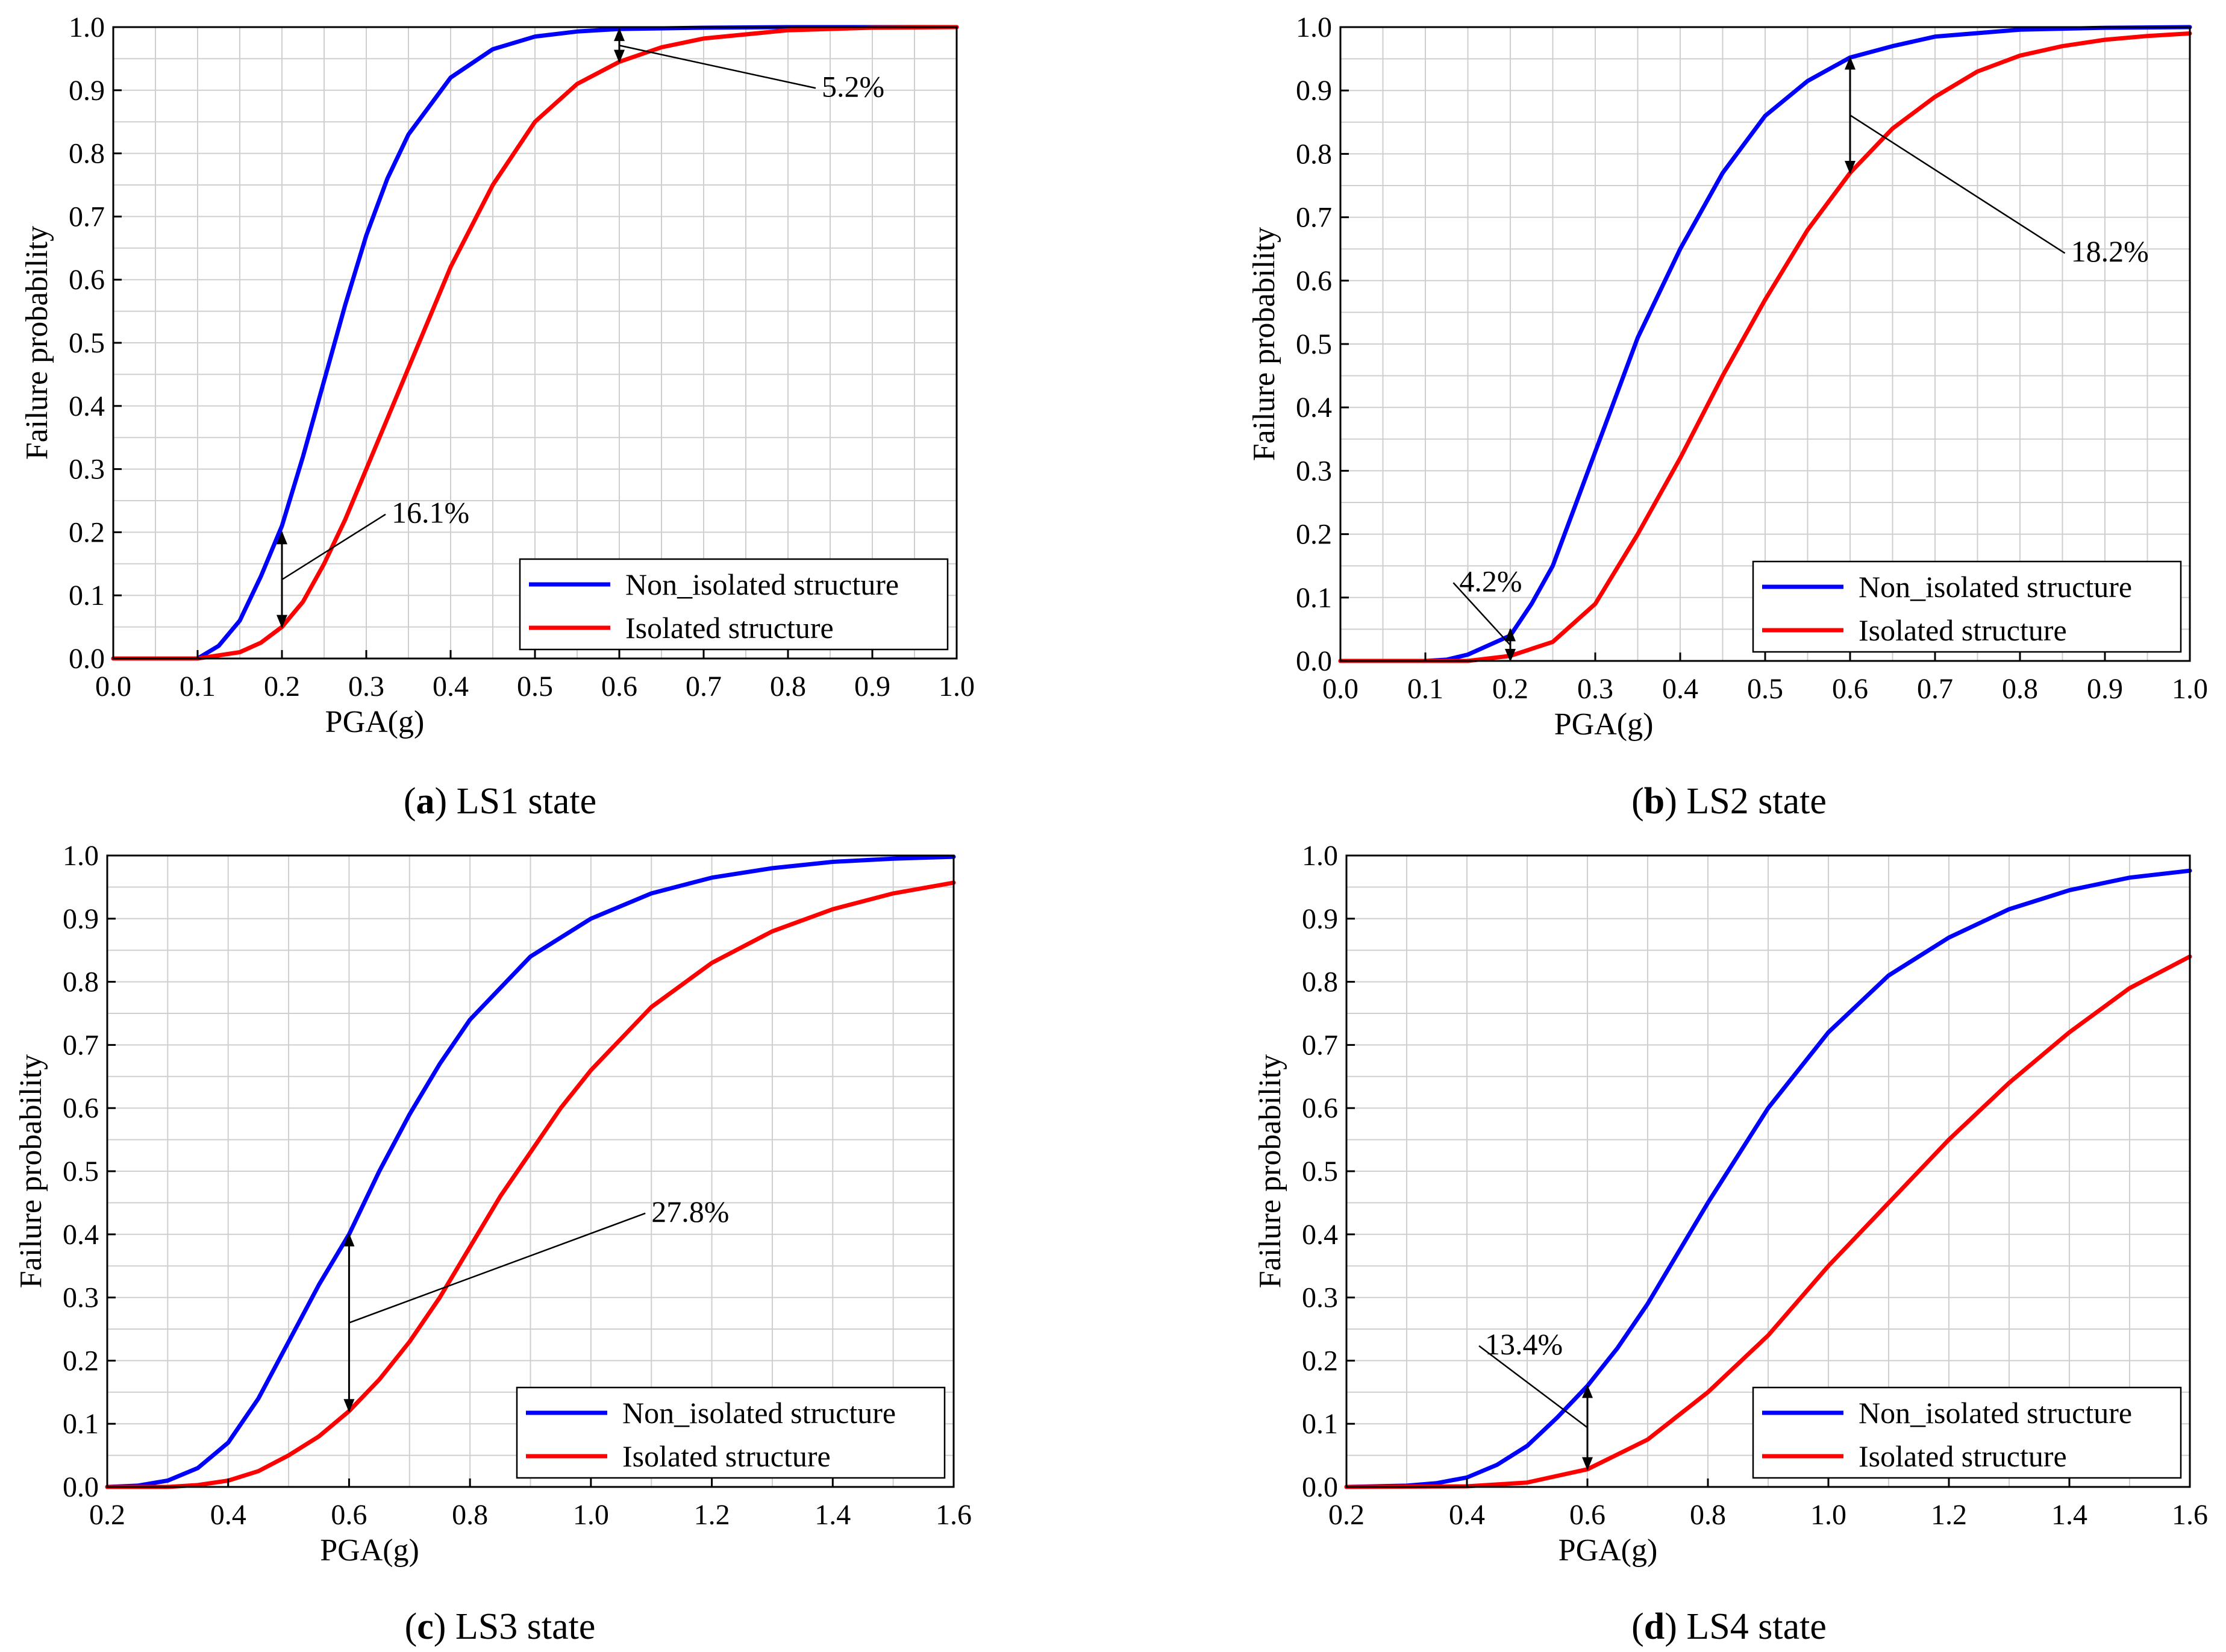  Describe the element at coordinates (1314, 535) in the screenshot. I see `y-tick-label: 0.2` at that location.